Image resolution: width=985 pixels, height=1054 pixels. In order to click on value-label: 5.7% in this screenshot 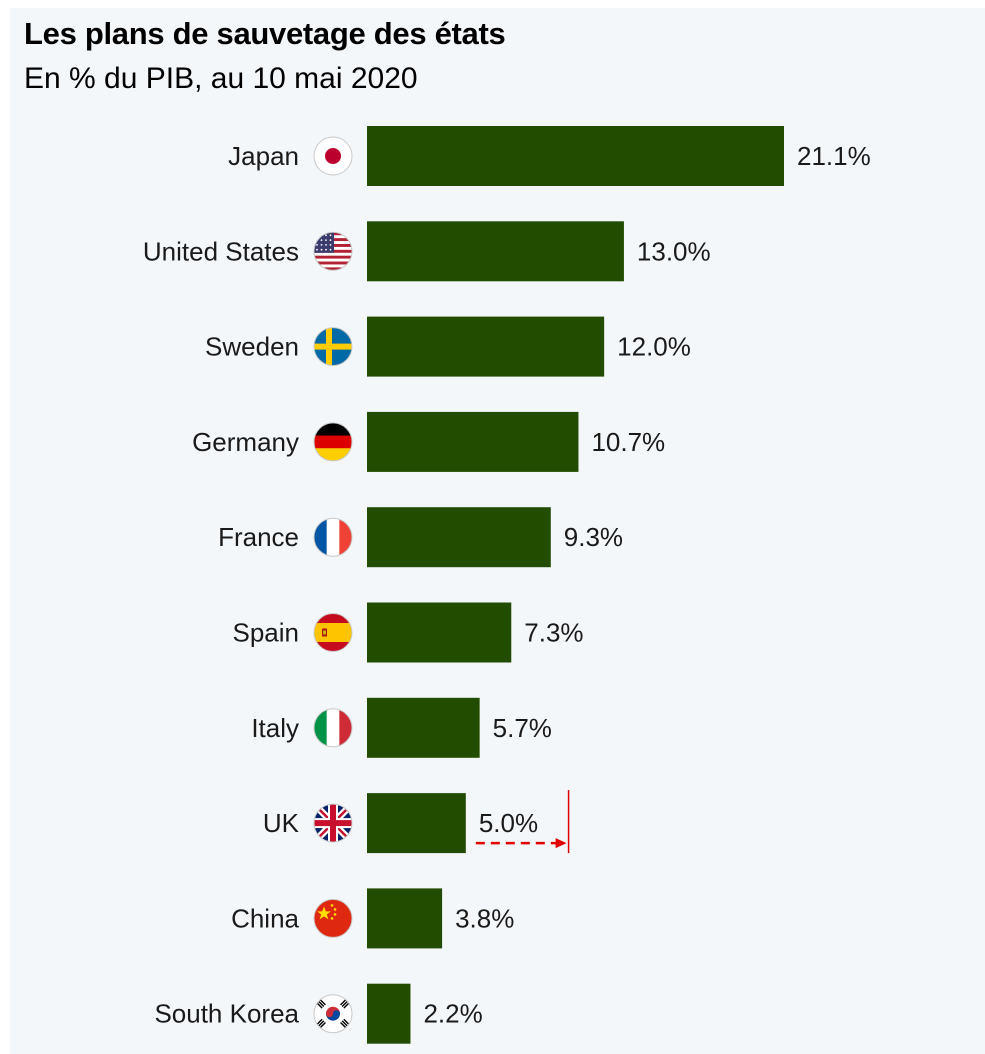, I will do `click(522, 728)`.